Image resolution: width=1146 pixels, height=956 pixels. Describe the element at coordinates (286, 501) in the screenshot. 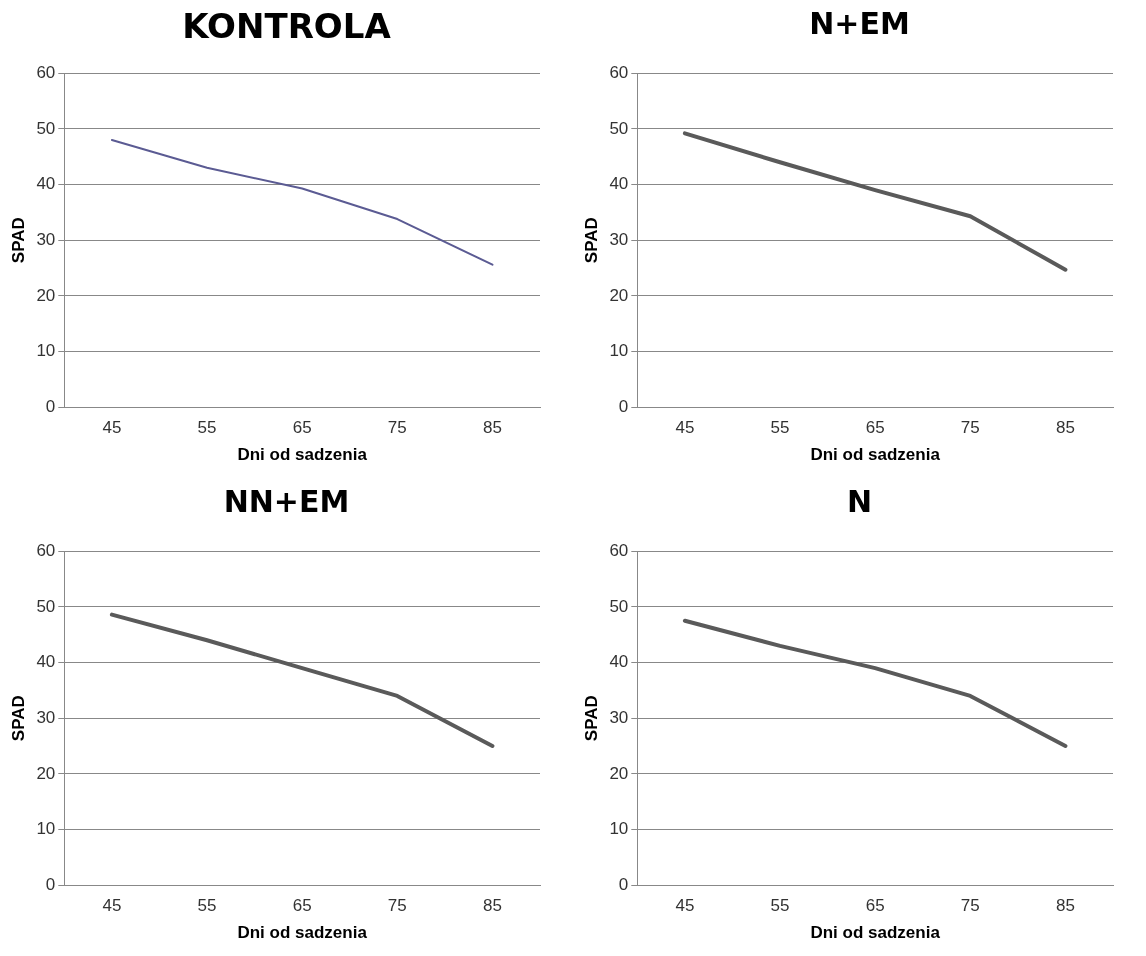

I see `chart-title: NN+EM` at that location.